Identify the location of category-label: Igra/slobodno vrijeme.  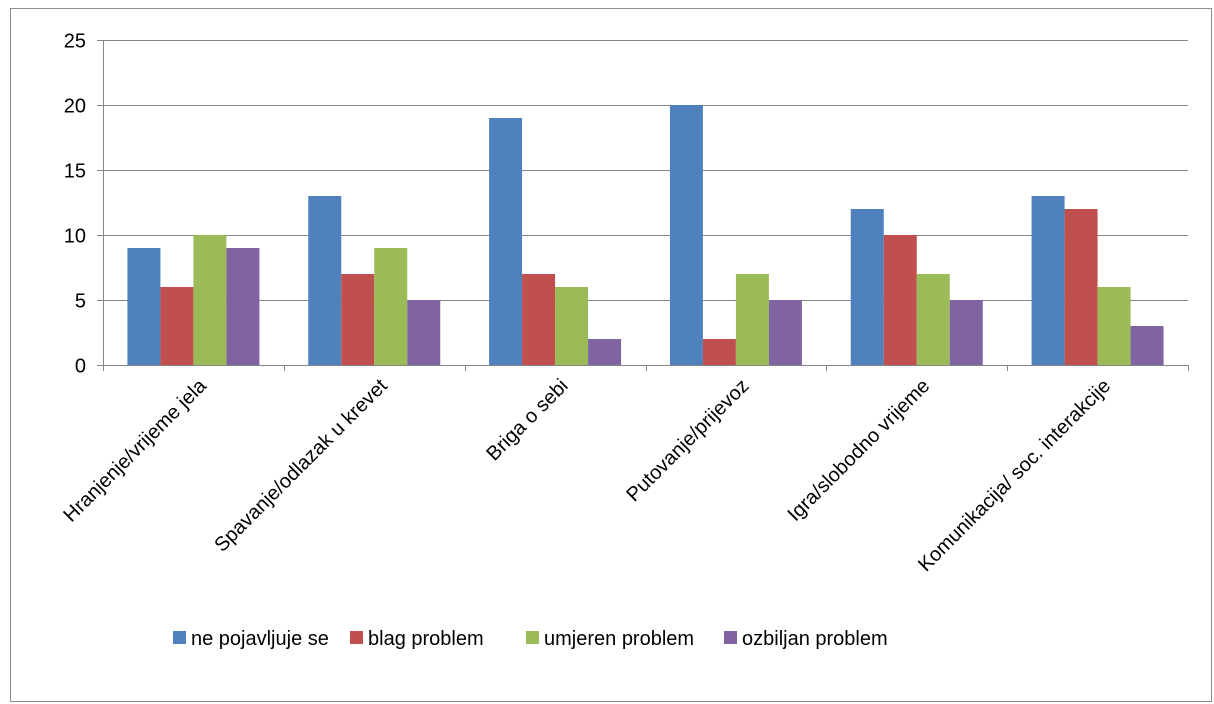
(859, 450).